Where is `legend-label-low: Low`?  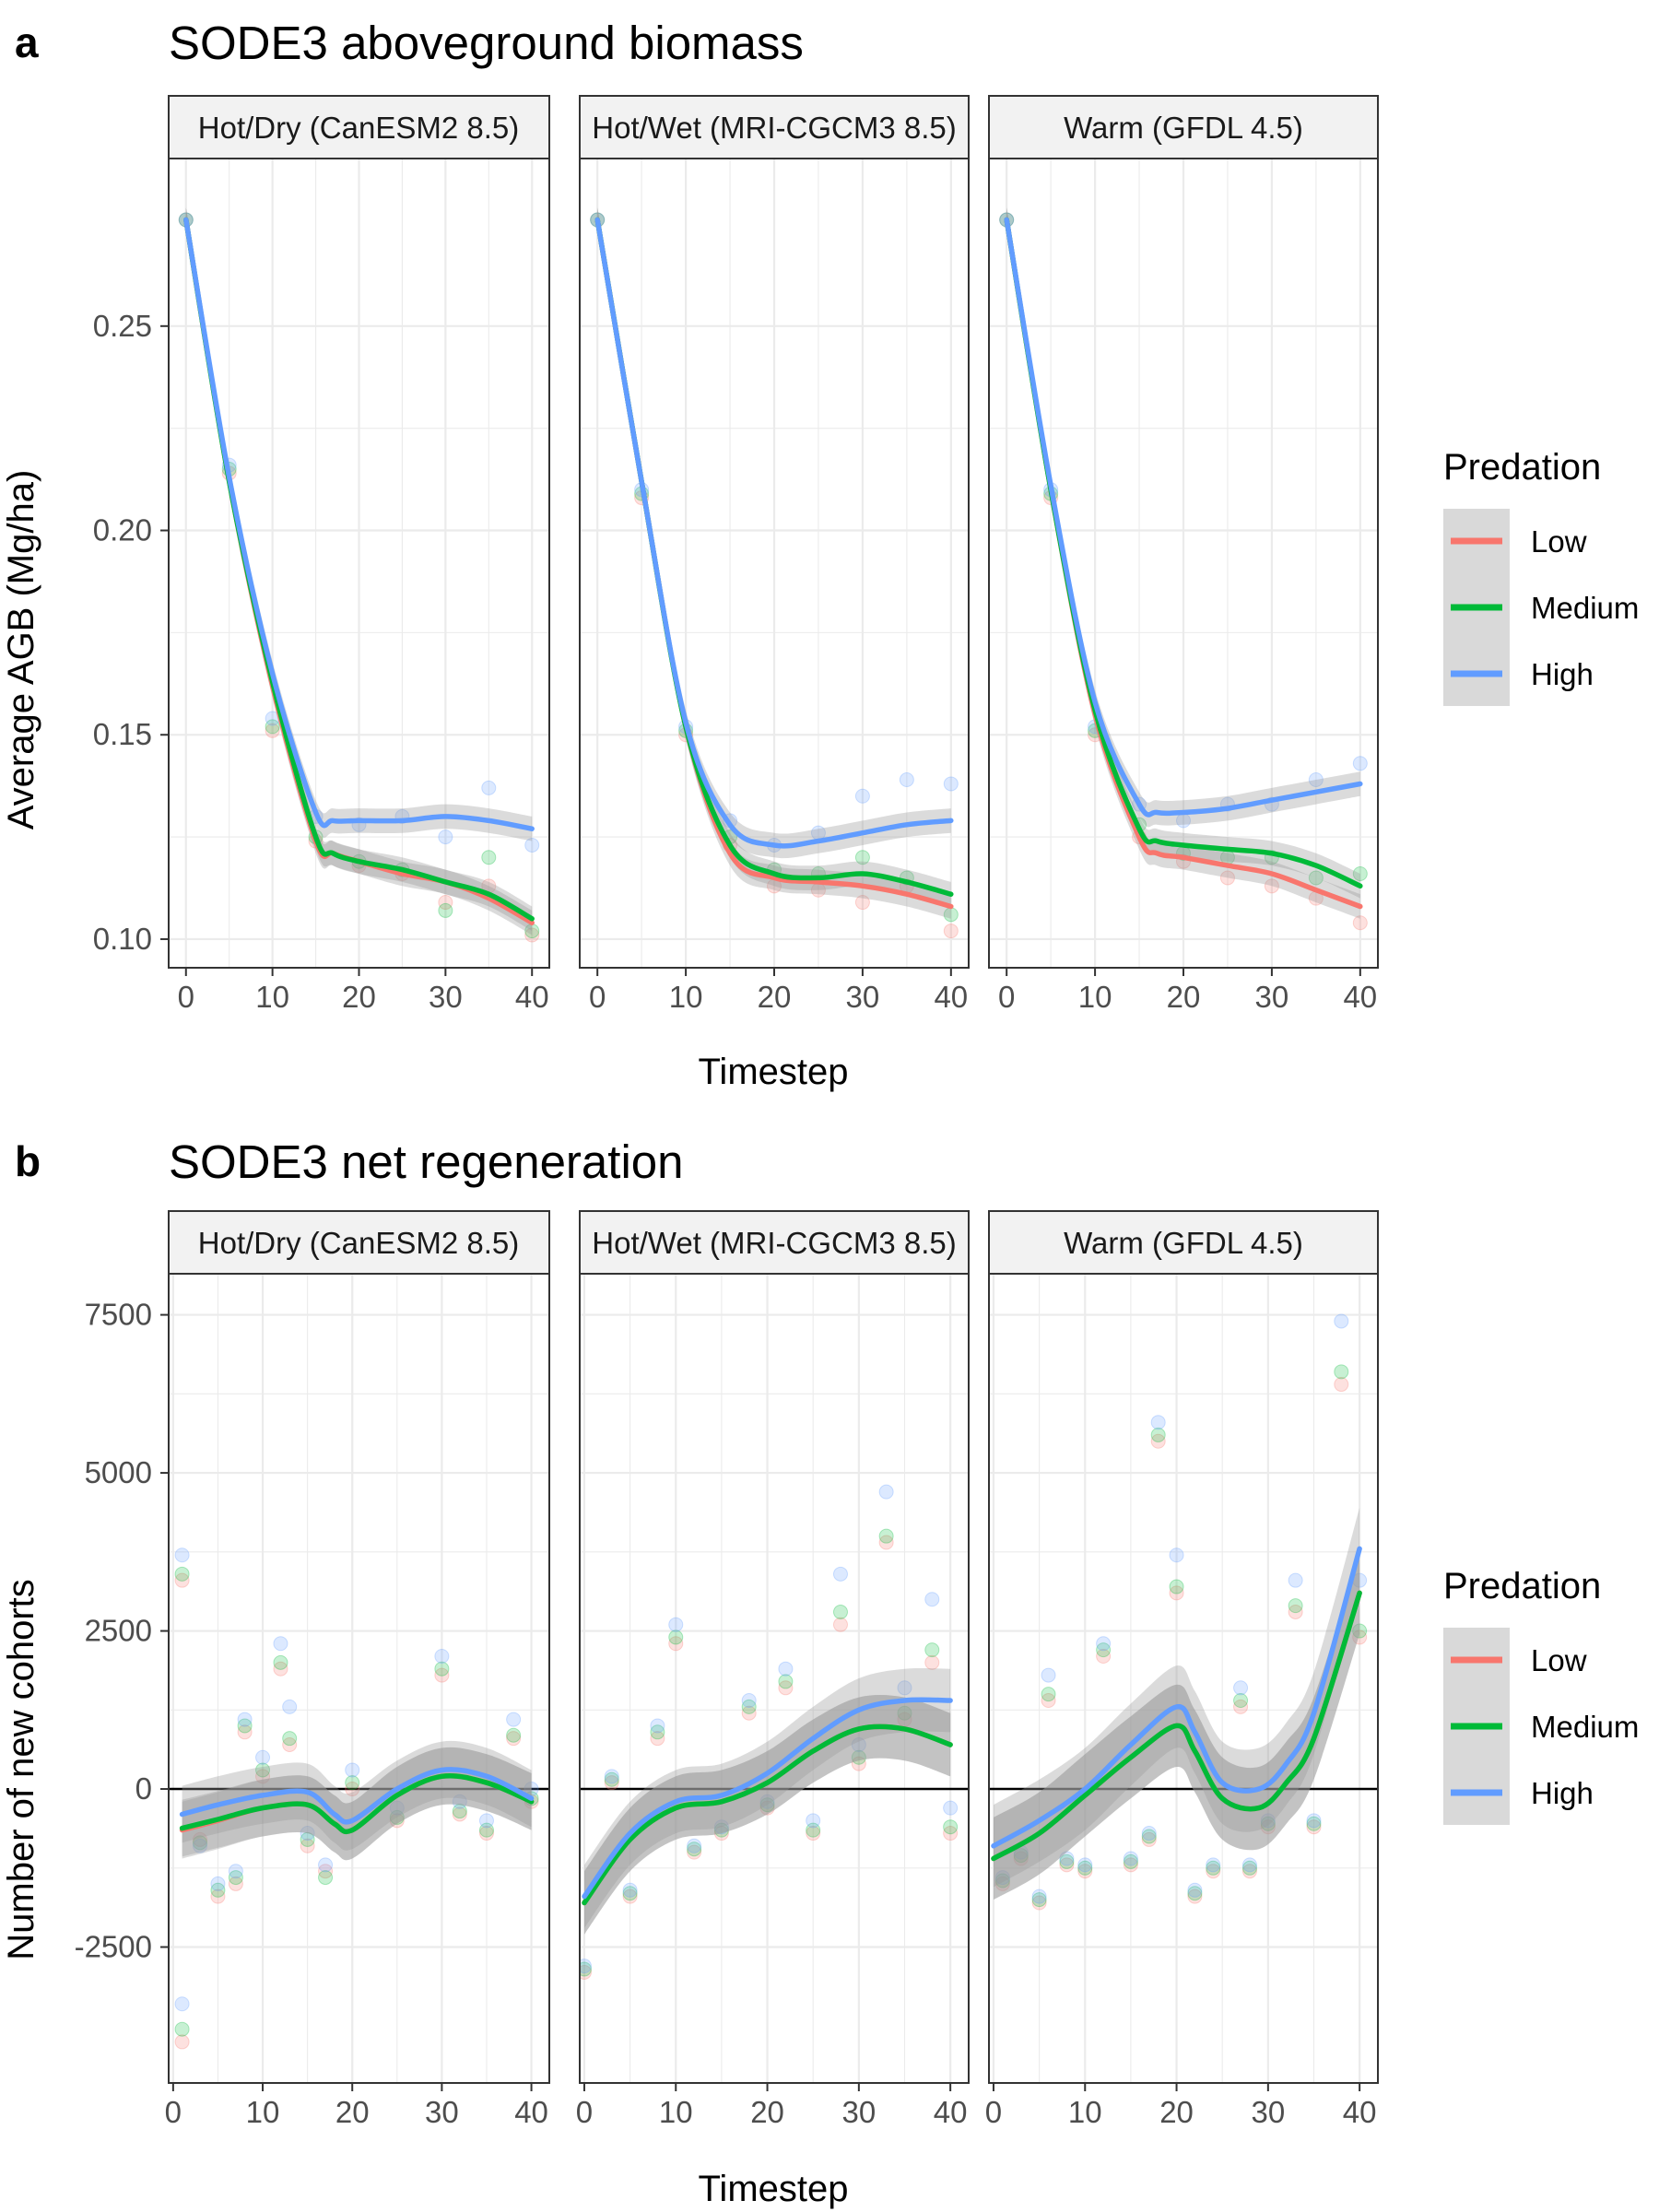 legend-label-low: Low is located at coordinates (1559, 1660).